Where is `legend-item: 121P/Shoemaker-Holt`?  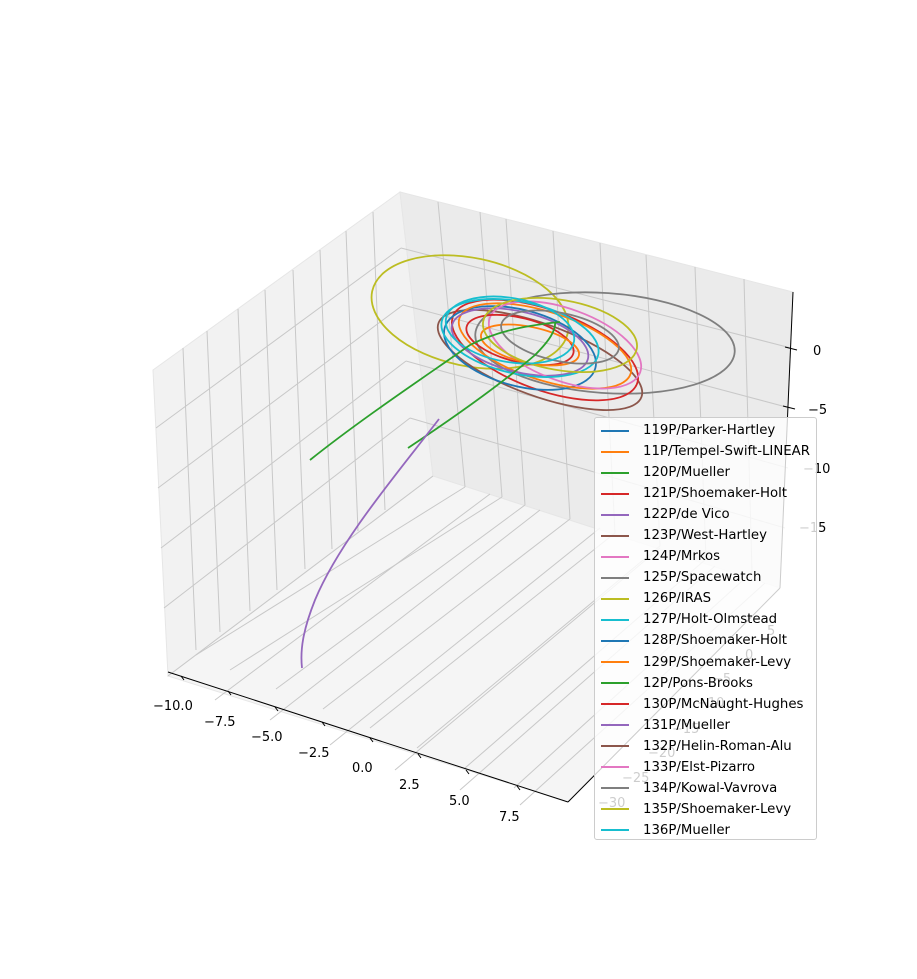
legend-item: 121P/Shoemaker-Holt is located at coordinates (705, 493).